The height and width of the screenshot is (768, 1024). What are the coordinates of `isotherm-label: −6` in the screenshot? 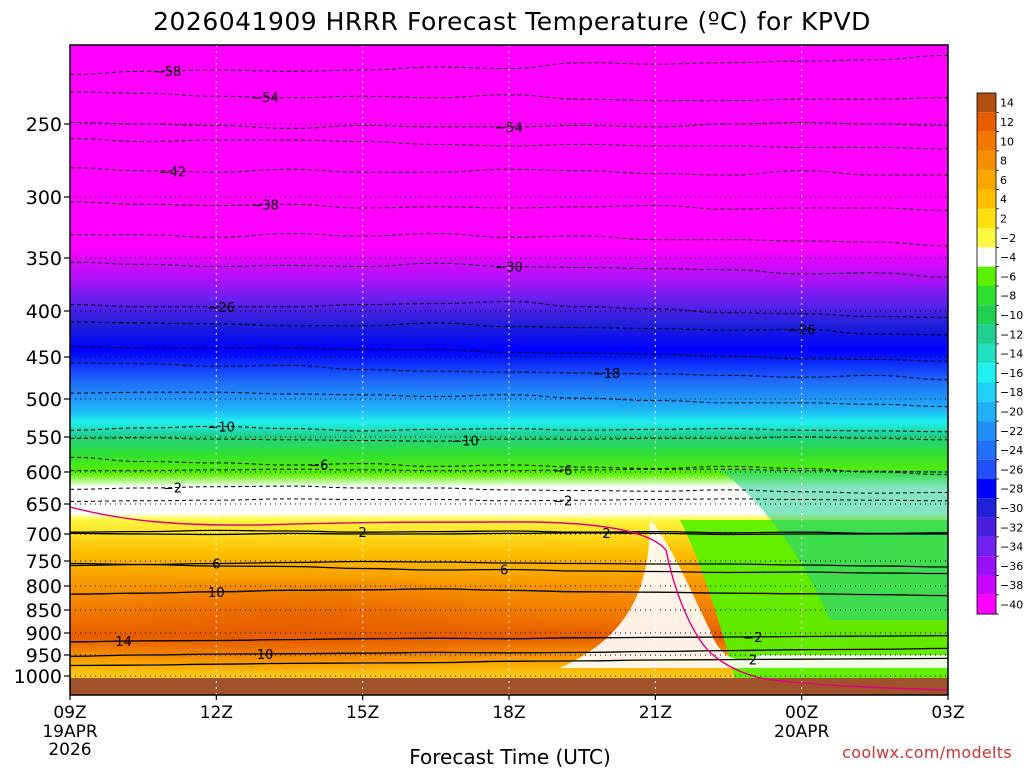 It's located at (562, 471).